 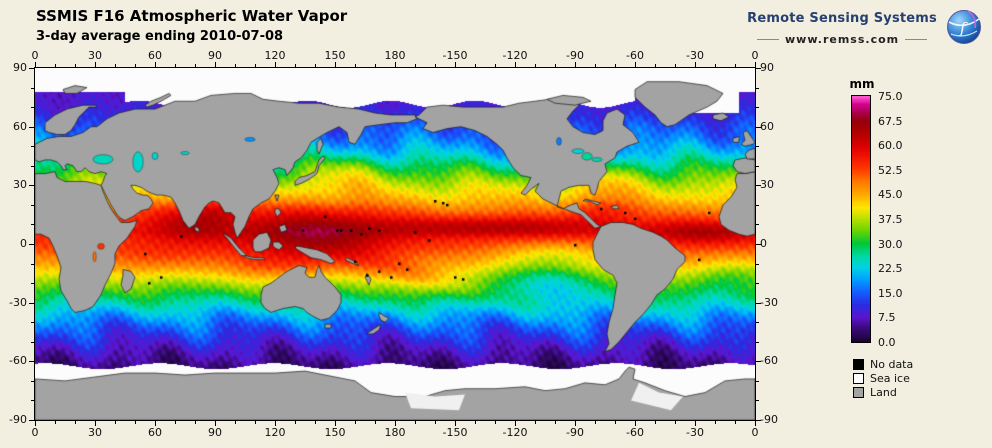 What do you see at coordinates (18, 419) in the screenshot?
I see `lat-tick-label-left: -90` at bounding box center [18, 419].